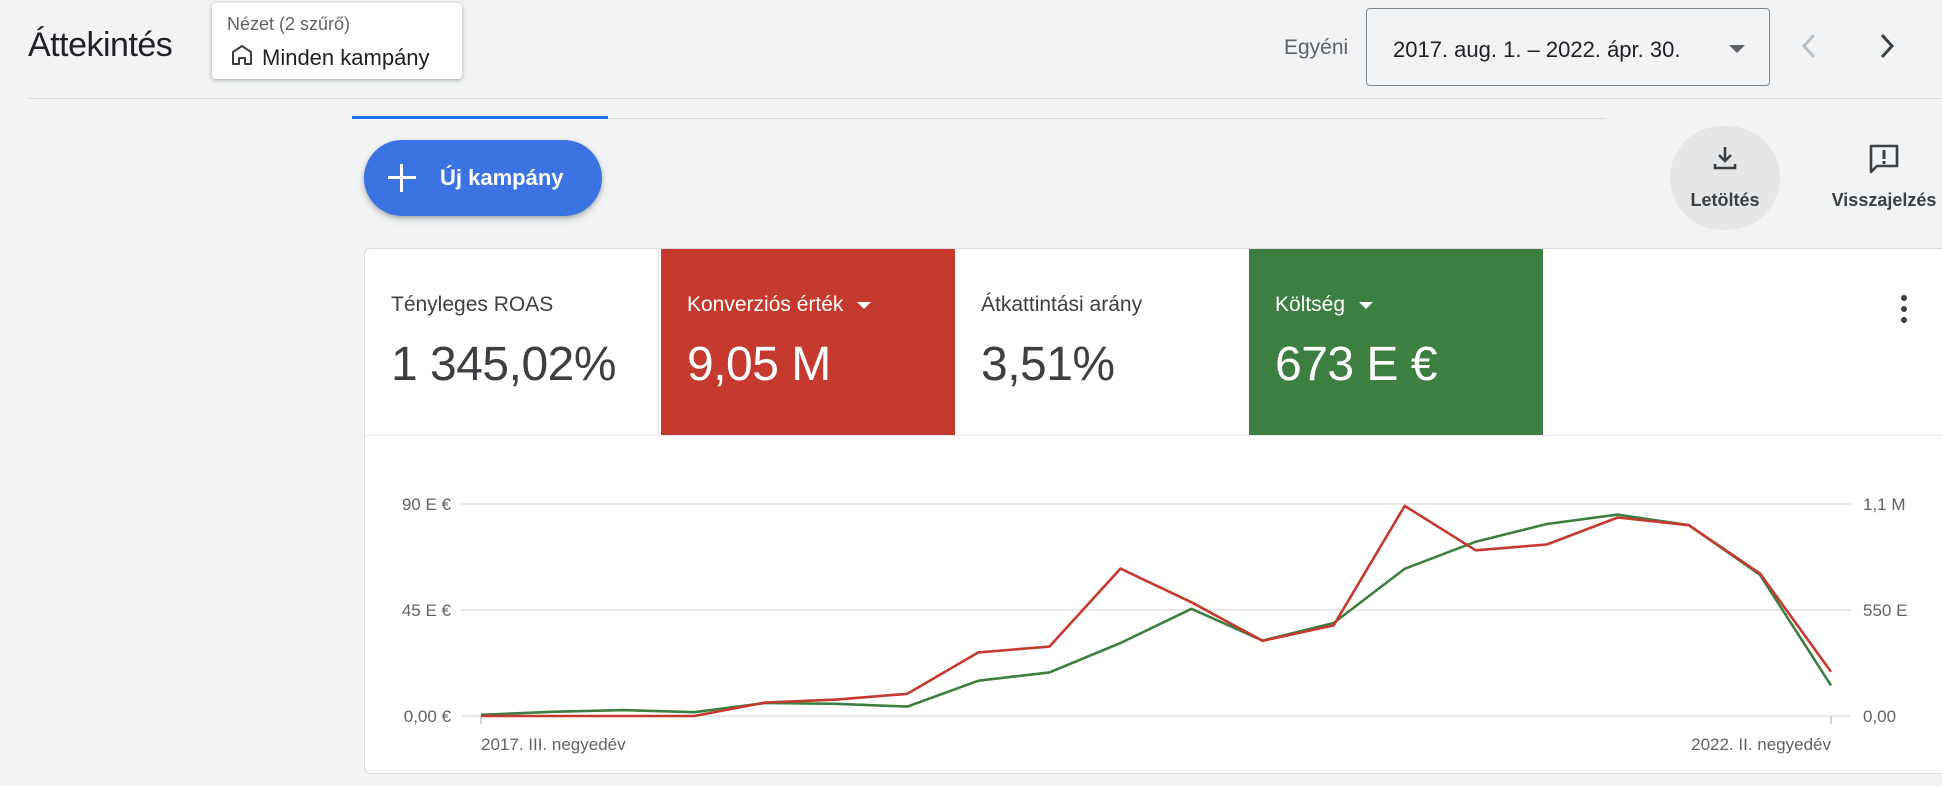 Image resolution: width=1942 pixels, height=786 pixels. I want to click on chevron-left-icon, so click(1808, 46).